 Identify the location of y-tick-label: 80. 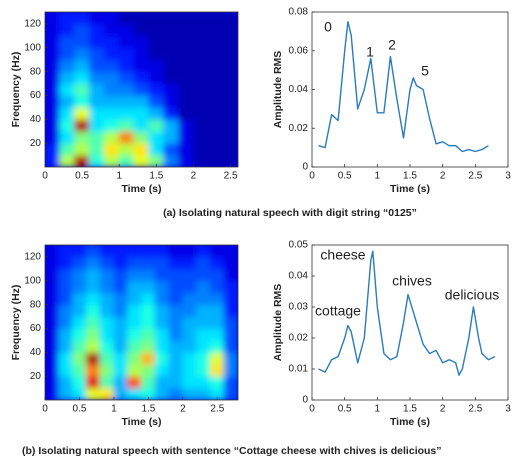
(36, 71).